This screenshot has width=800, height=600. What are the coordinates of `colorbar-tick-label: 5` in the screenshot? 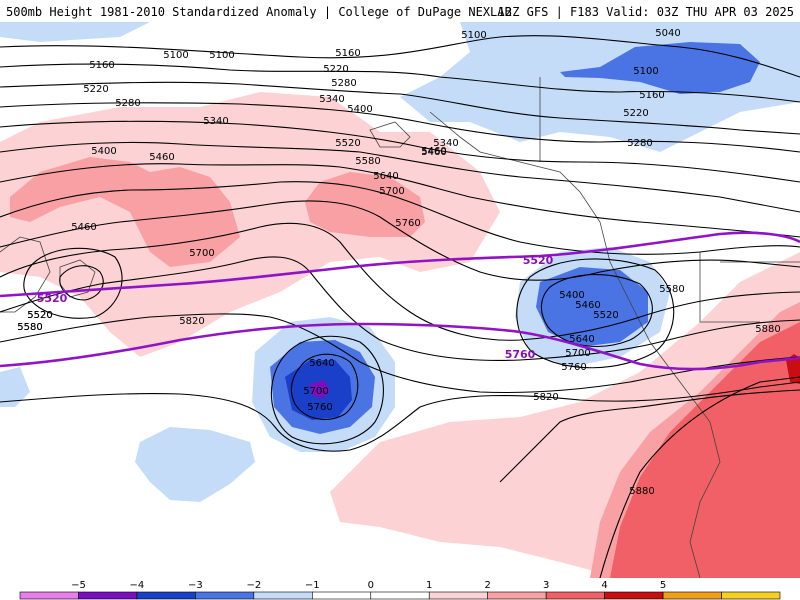 It's located at (663, 585).